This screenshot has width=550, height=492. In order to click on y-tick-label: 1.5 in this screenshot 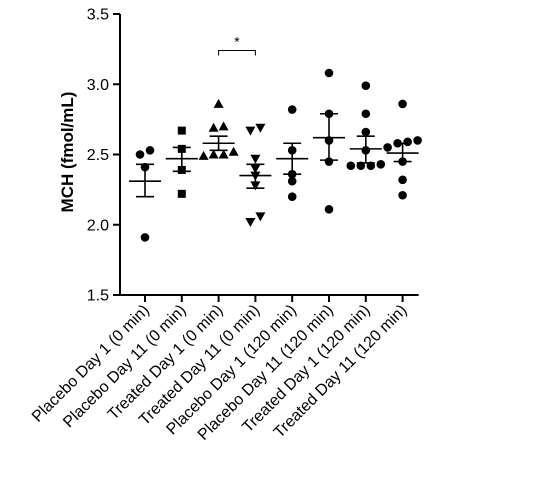, I will do `click(98, 296)`.